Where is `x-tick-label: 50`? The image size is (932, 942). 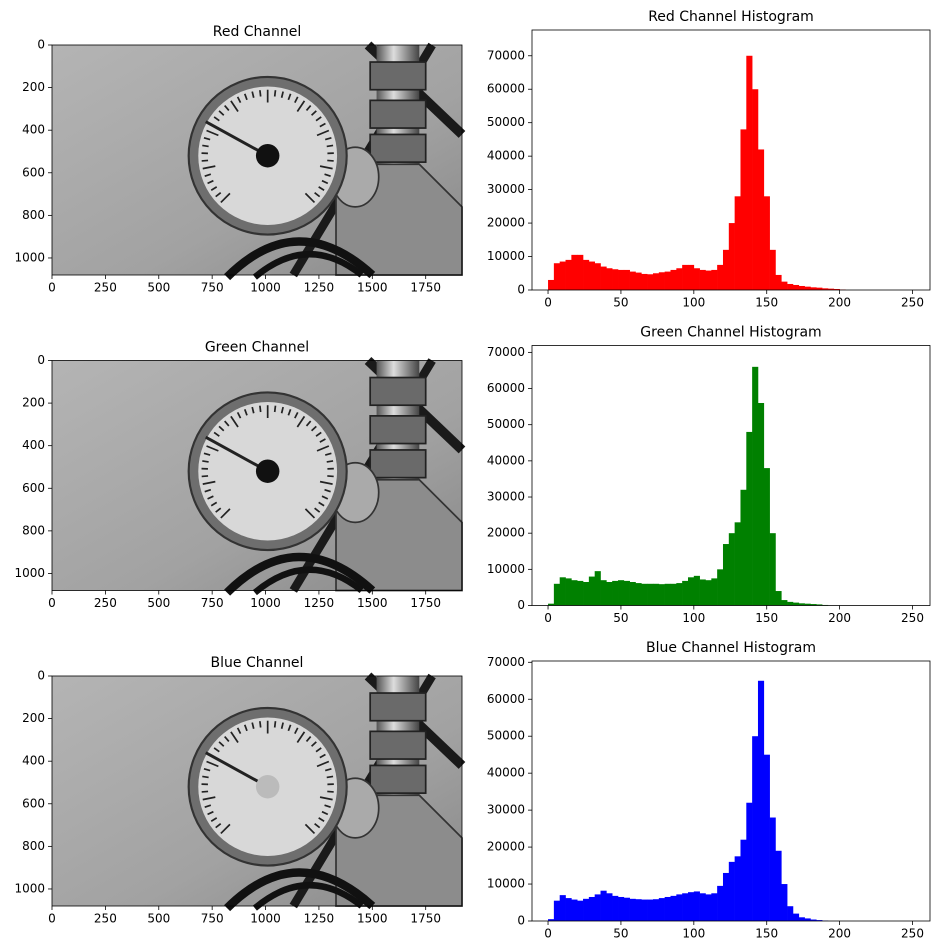 x-tick-label: 50 is located at coordinates (620, 934).